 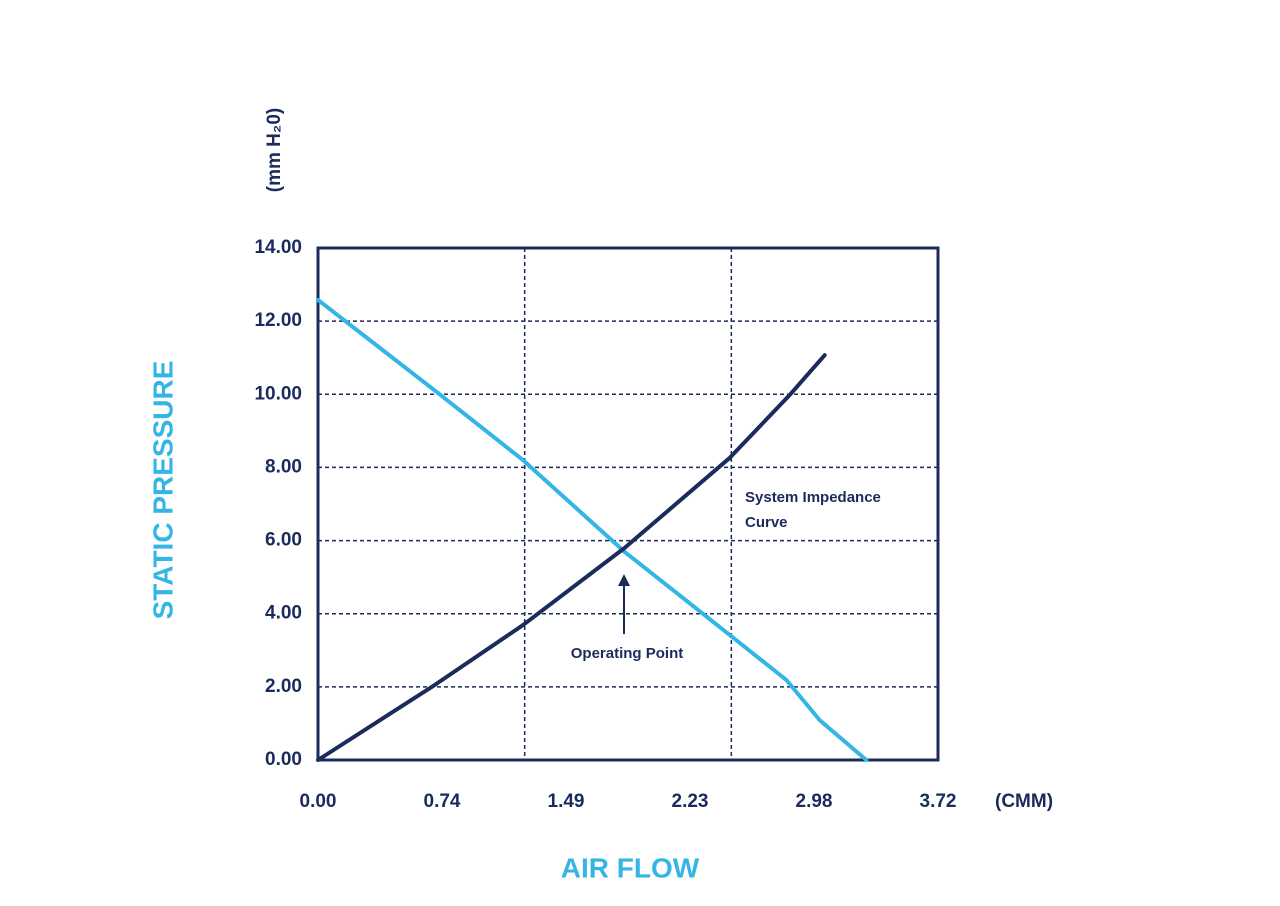 What do you see at coordinates (938, 801) in the screenshot?
I see `x-tick-label: 3.72` at bounding box center [938, 801].